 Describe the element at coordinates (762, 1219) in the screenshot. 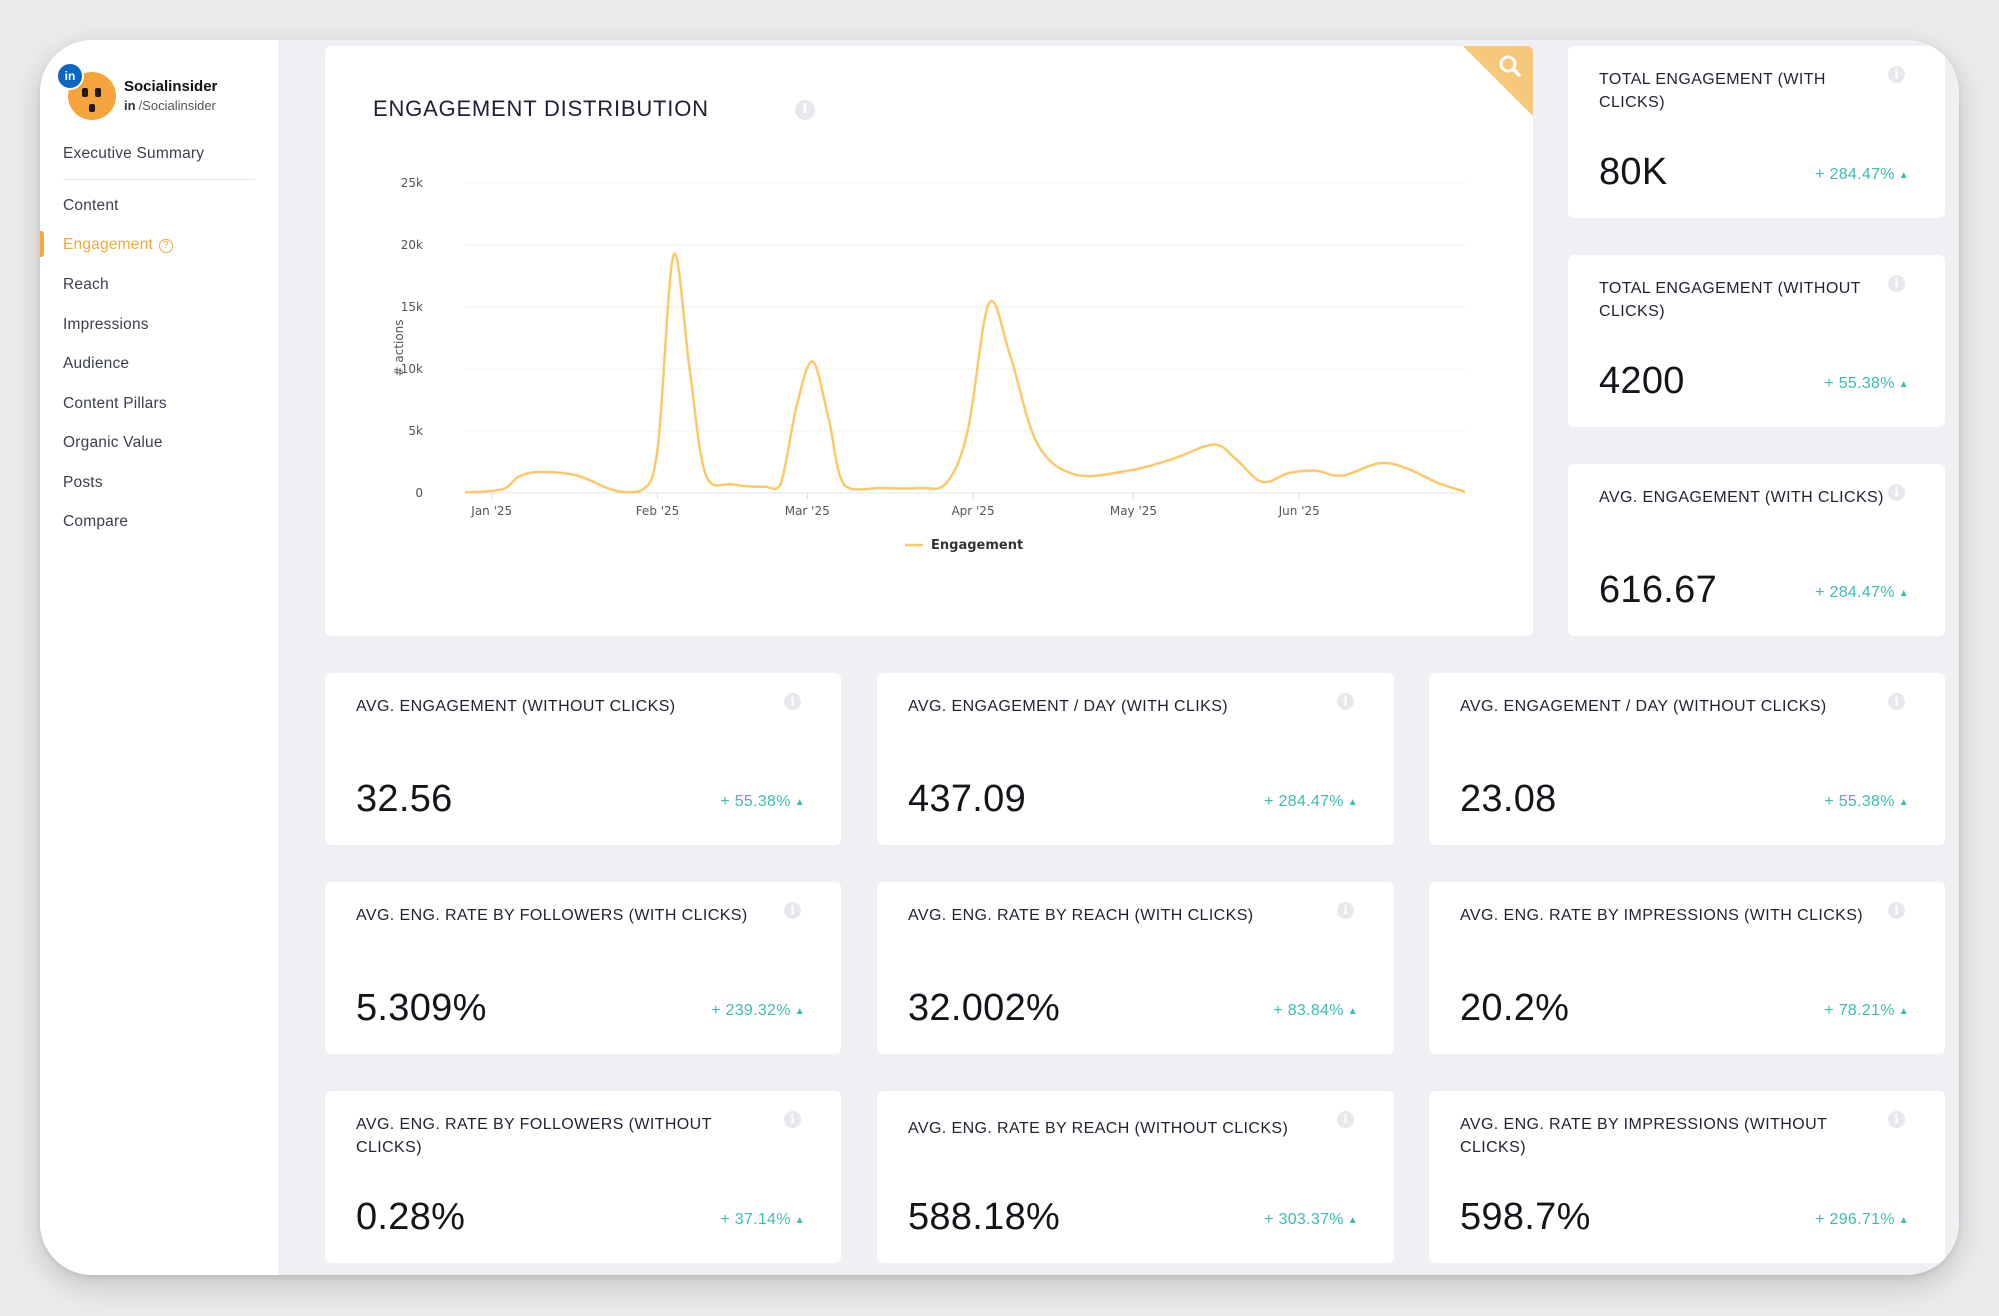

I see `kpi-change: + 37.14% ▲` at that location.